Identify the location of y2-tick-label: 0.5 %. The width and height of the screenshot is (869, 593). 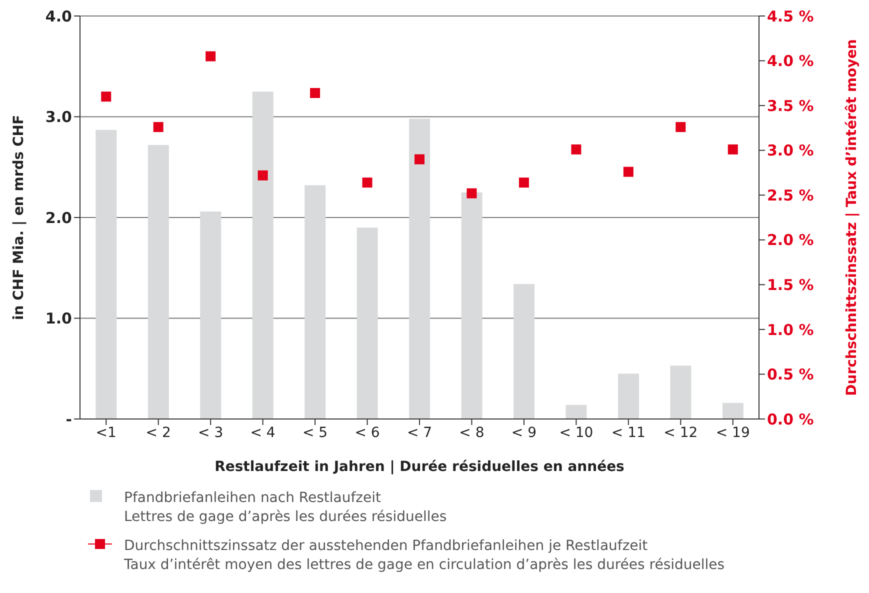
(790, 375).